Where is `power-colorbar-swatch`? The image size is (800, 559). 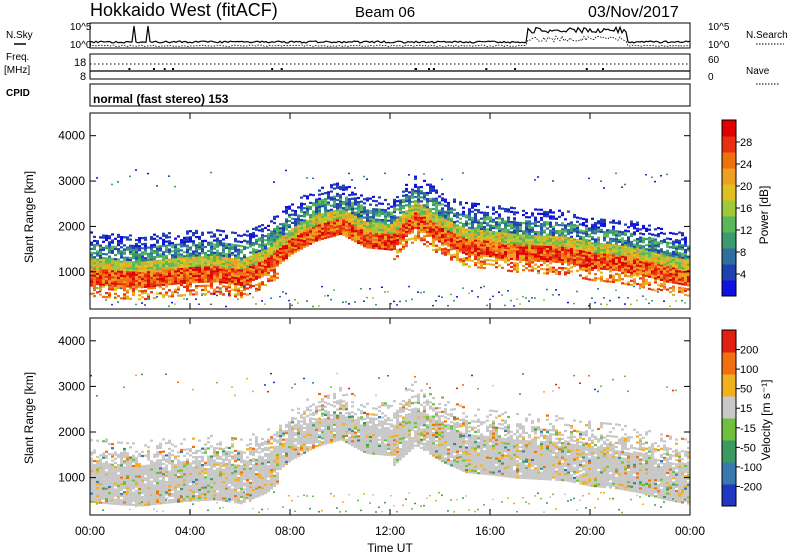
power-colorbar-swatch is located at coordinates (729, 208).